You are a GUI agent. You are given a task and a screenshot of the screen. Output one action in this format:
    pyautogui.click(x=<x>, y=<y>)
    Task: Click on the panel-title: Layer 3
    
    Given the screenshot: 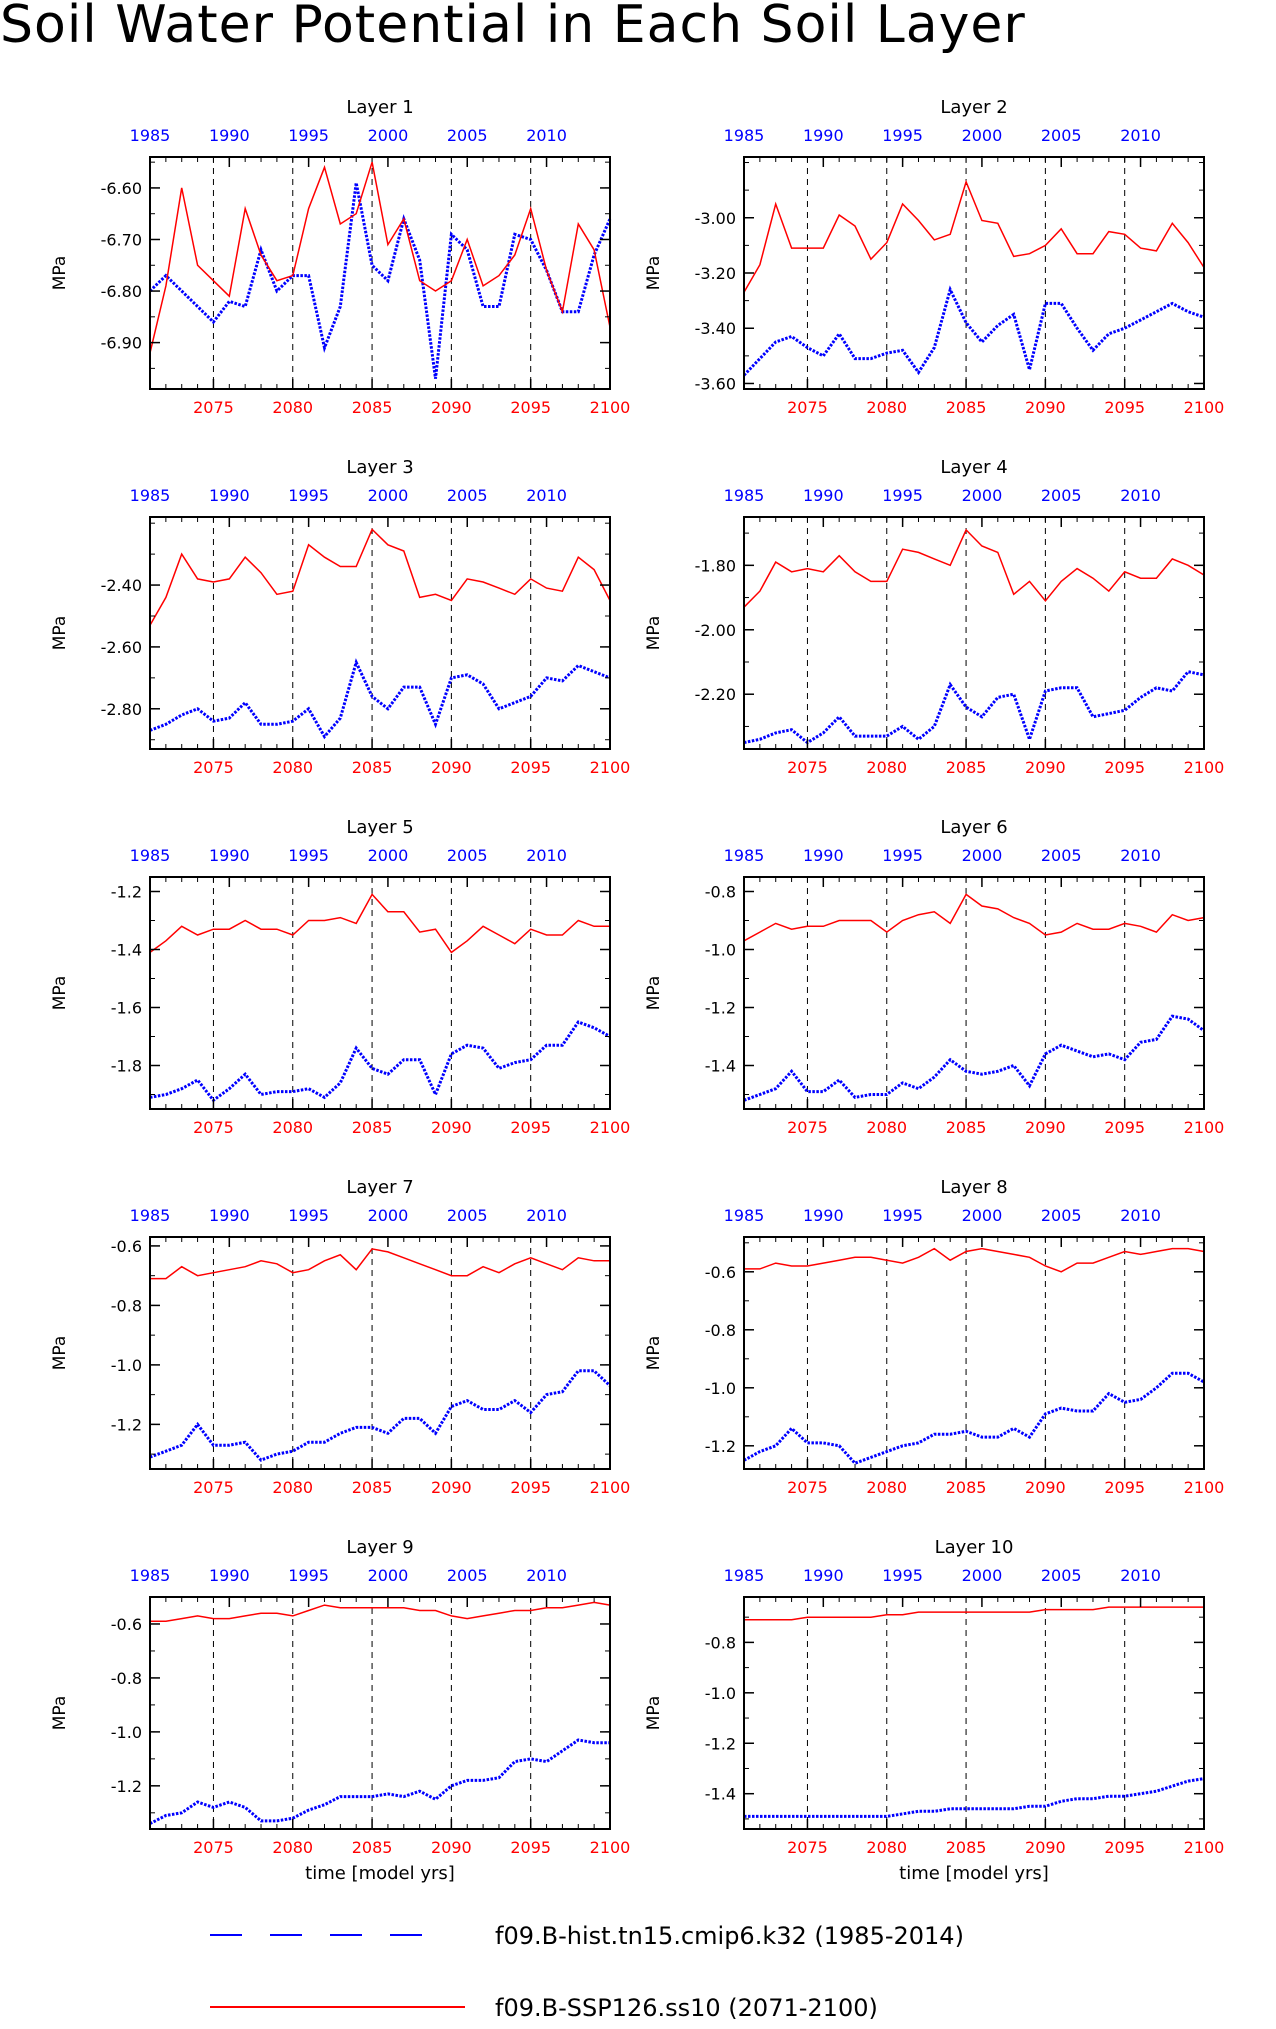 What is the action you would take?
    pyautogui.click(x=379, y=467)
    